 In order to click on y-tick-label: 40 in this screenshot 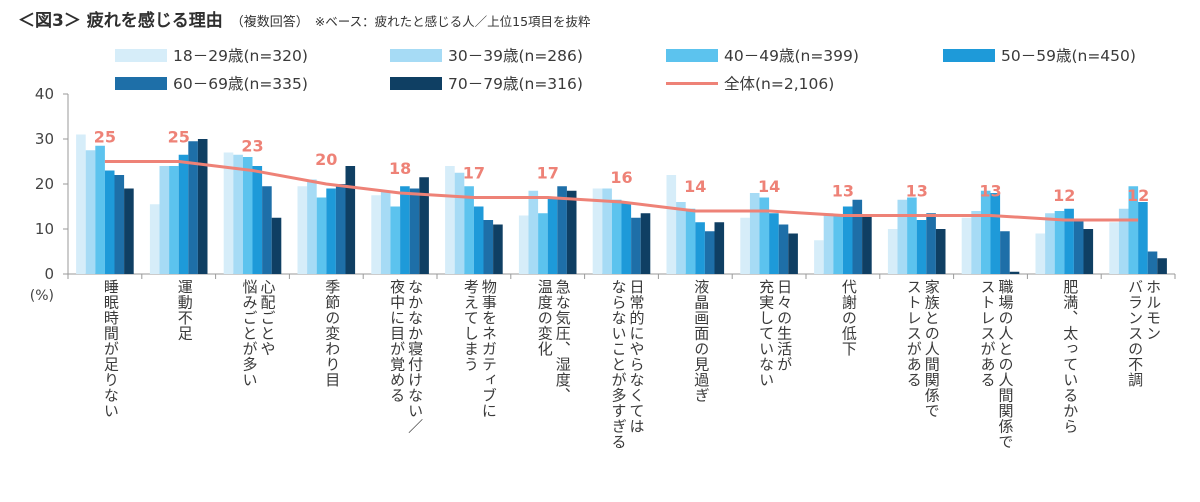, I will do `click(44, 94)`.